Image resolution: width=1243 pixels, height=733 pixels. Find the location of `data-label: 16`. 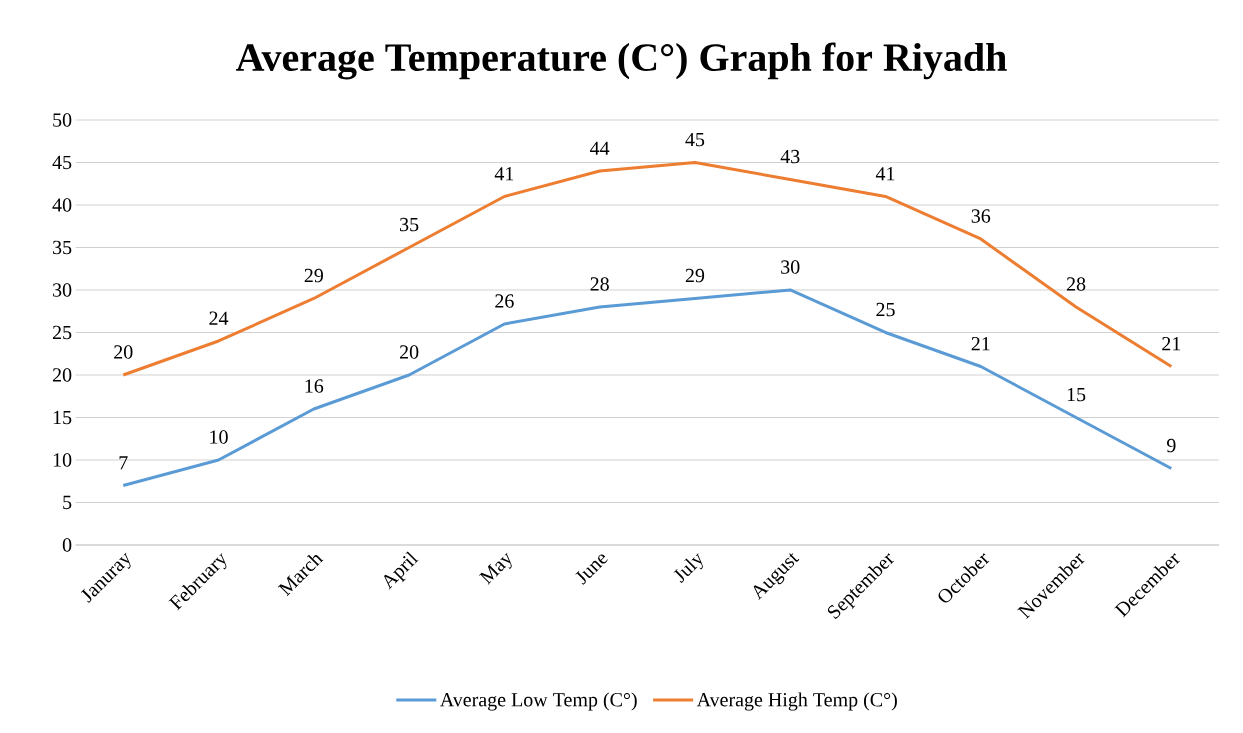

data-label: 16 is located at coordinates (314, 386).